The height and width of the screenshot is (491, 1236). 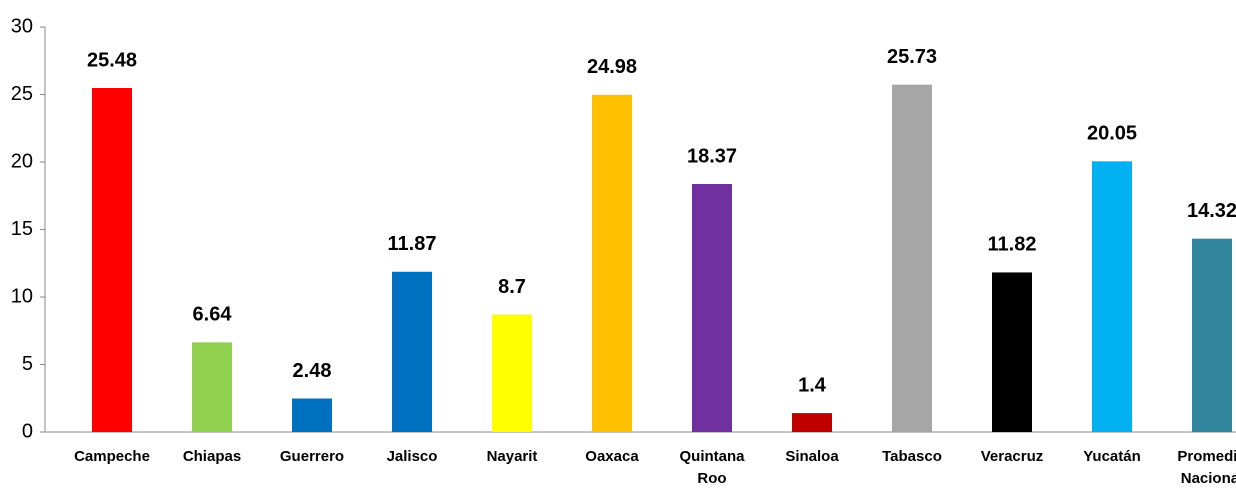 What do you see at coordinates (712, 156) in the screenshot?
I see `data-label: 18.37` at bounding box center [712, 156].